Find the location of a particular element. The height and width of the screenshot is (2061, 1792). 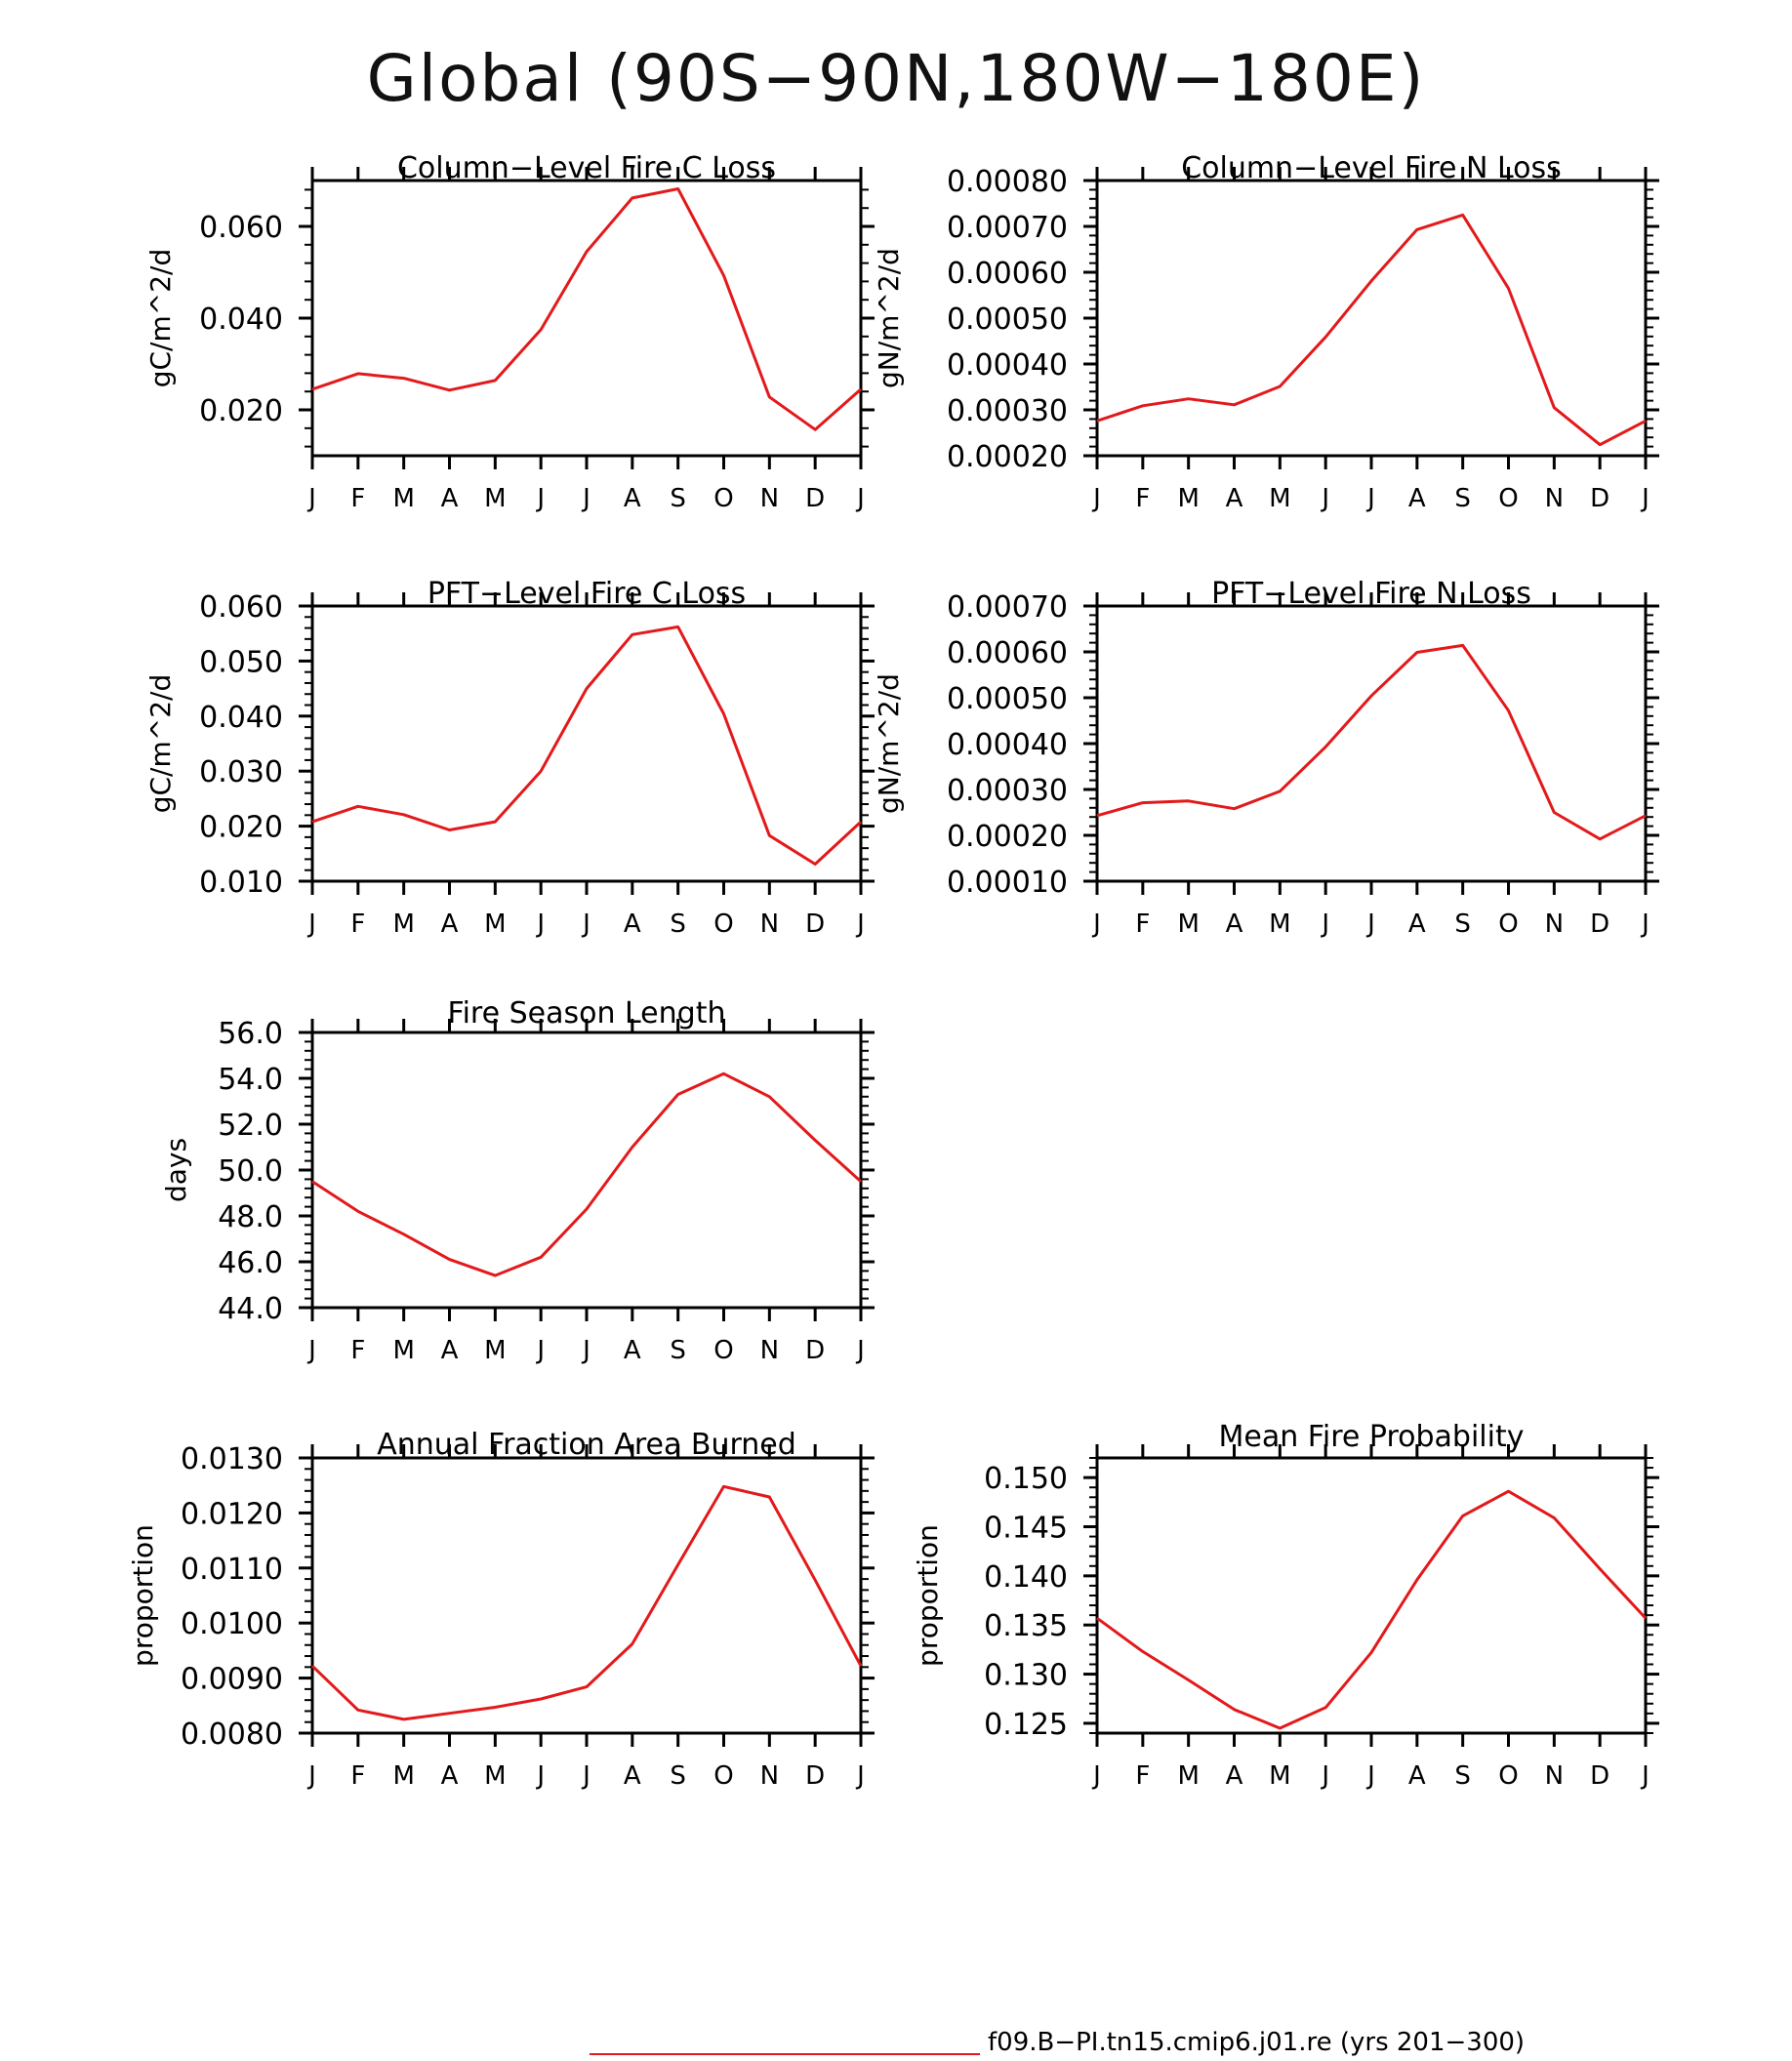

y-tick-label: 0.145 is located at coordinates (1026, 1529).